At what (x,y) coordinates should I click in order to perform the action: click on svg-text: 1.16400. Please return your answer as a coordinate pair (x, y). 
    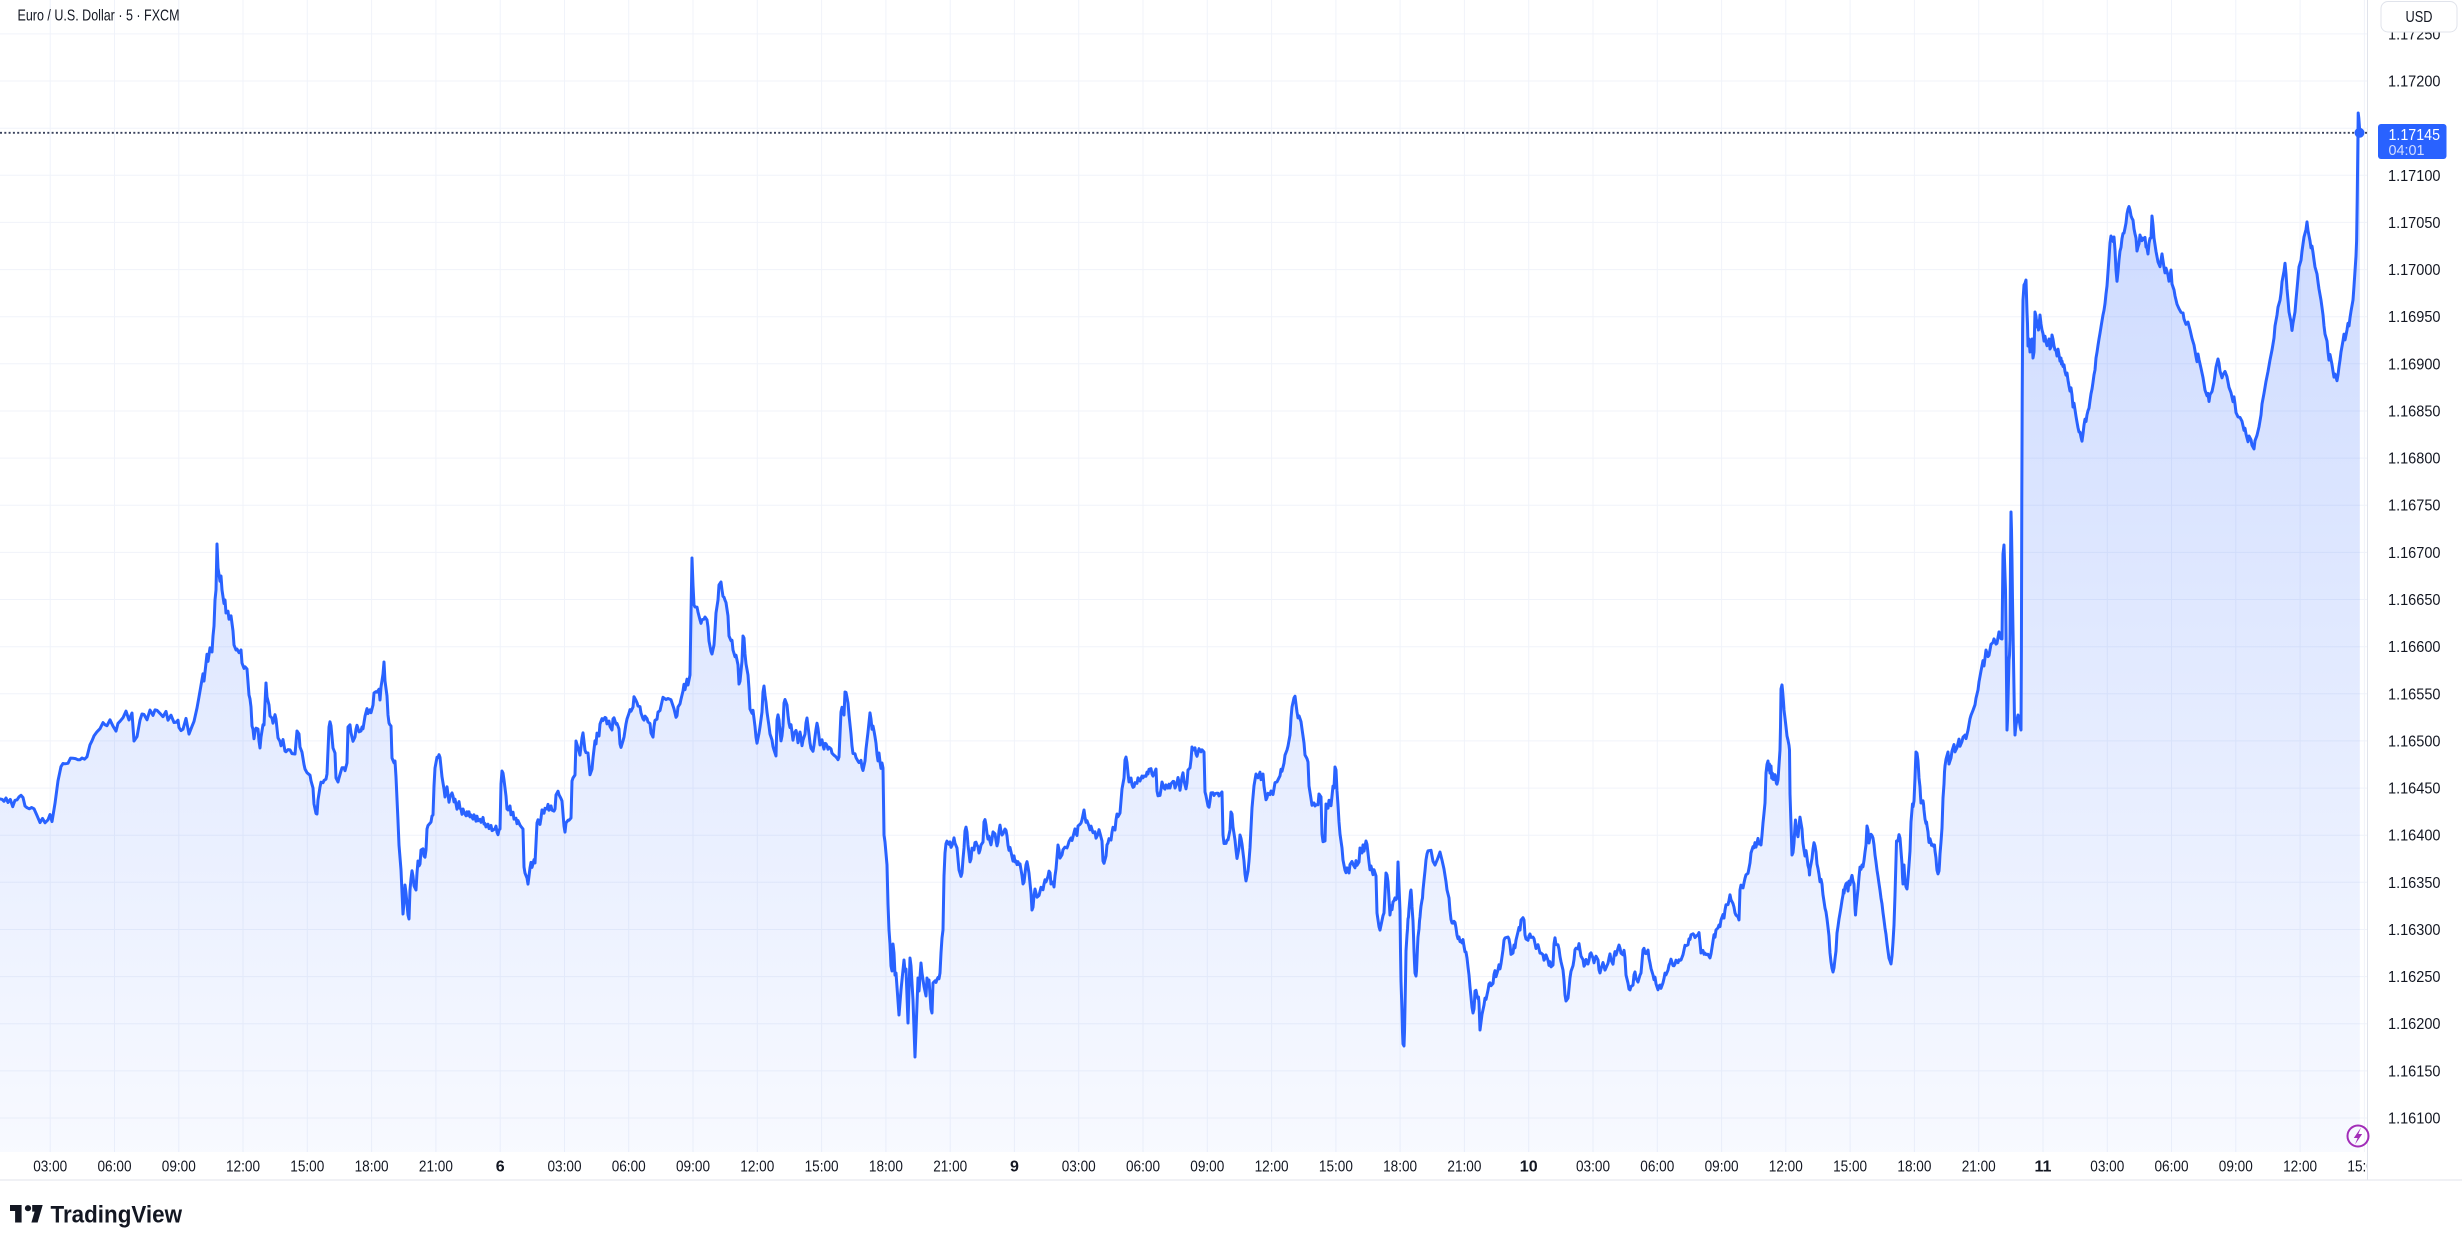
    Looking at the image, I should click on (2414, 836).